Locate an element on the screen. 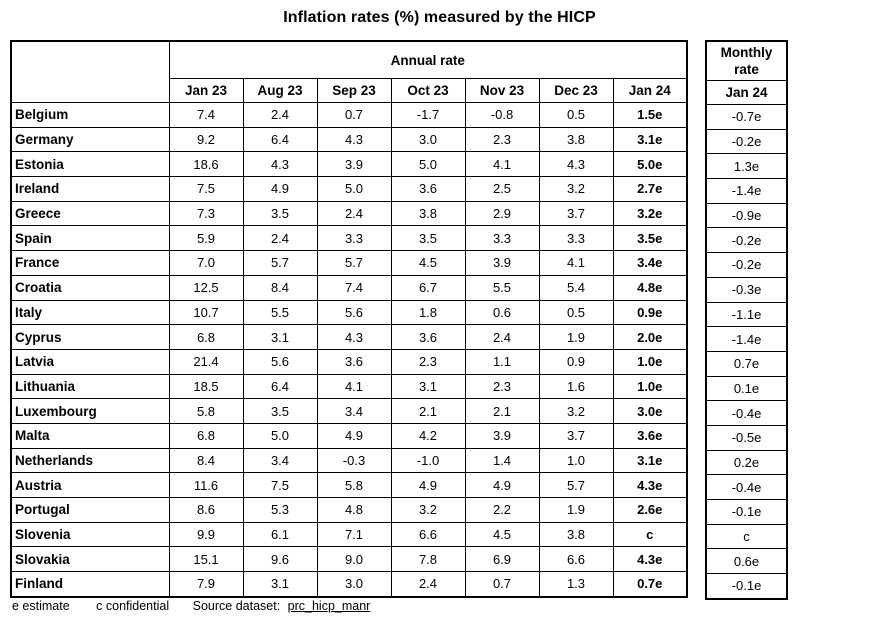  page-title: Inflation rates (%) measured by the HICP is located at coordinates (439, 17).